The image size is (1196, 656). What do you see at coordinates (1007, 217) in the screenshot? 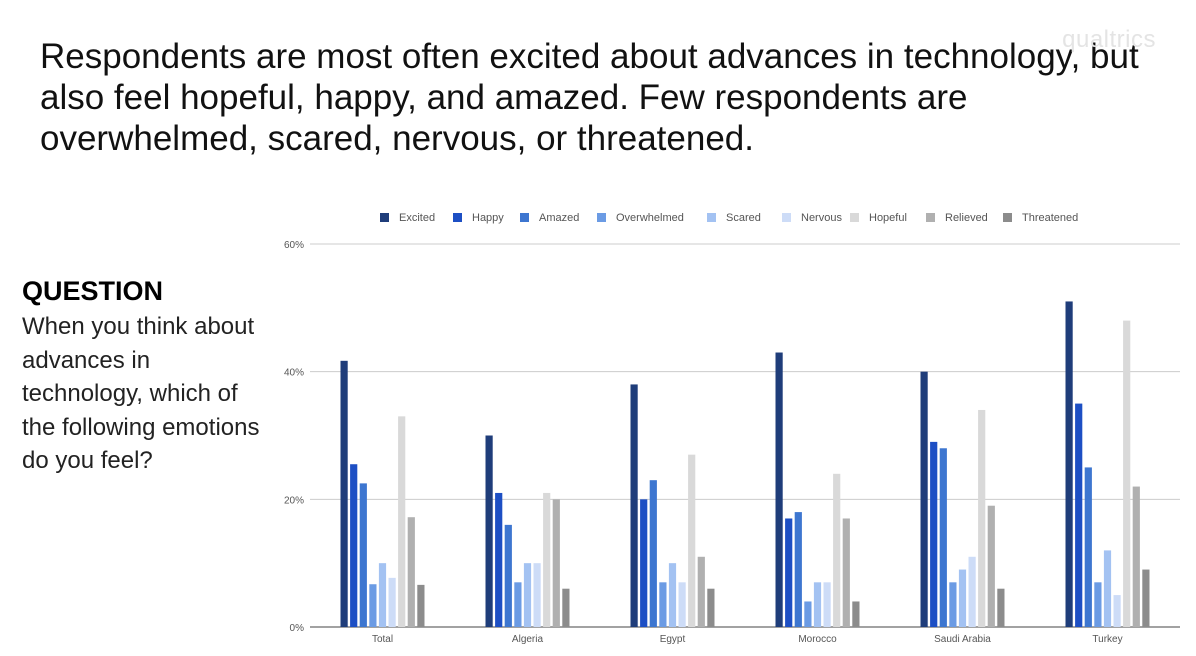
I see `legend-swatch-threatened` at bounding box center [1007, 217].